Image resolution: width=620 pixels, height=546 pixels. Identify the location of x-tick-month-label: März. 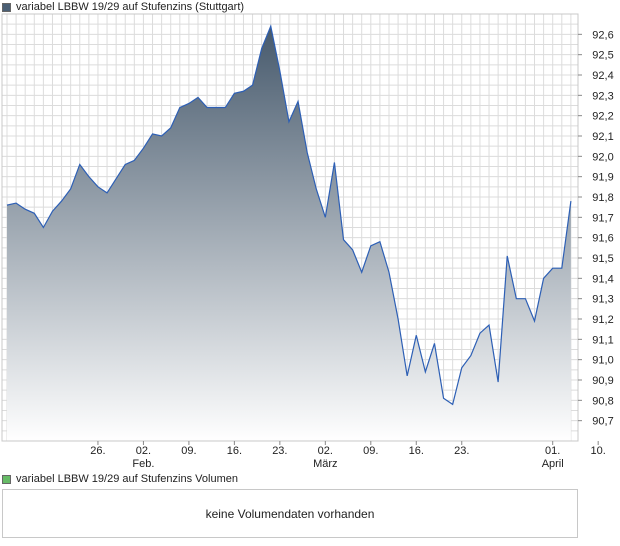
(325, 464).